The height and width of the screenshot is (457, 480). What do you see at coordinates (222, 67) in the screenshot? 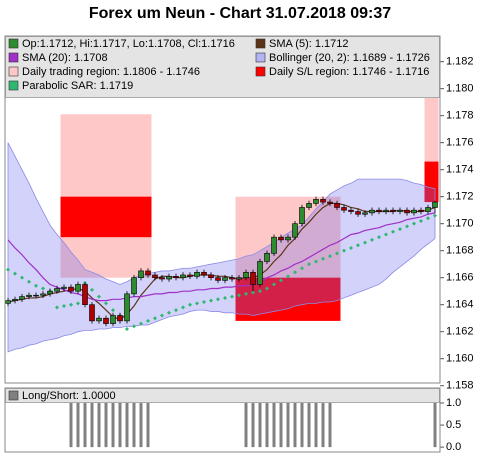
I see `legend-box` at bounding box center [222, 67].